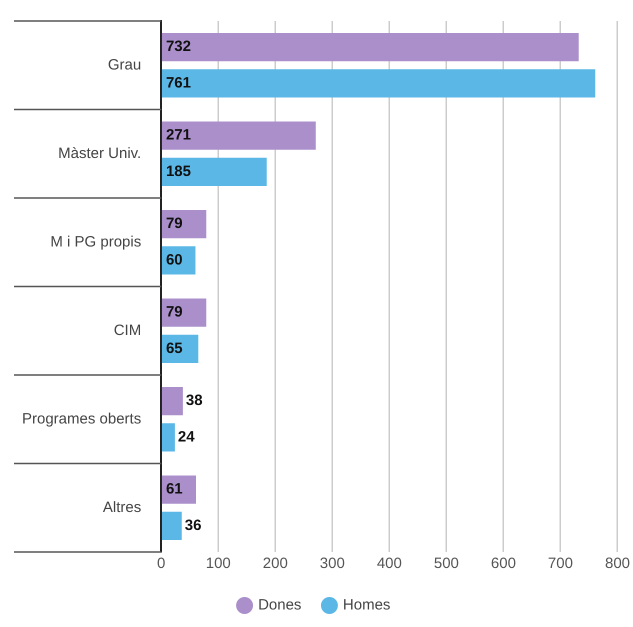  Describe the element at coordinates (275, 563) in the screenshot. I see `x-tick-label: 200` at that location.